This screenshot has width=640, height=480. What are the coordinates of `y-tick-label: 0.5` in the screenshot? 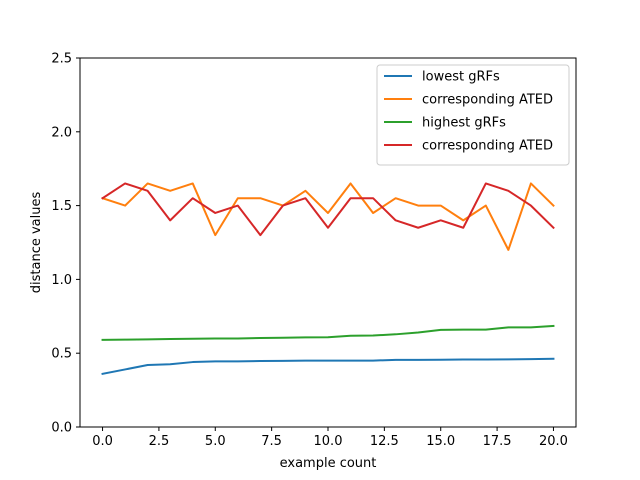 It's located at (61, 354).